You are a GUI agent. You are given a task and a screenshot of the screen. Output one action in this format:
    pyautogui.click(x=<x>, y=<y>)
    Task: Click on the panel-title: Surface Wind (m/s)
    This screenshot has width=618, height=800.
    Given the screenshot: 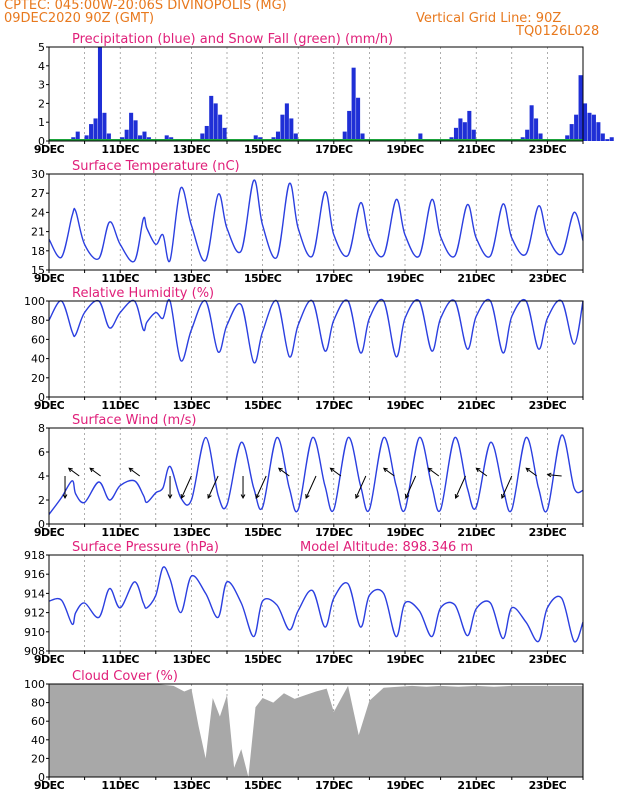 What is the action you would take?
    pyautogui.click(x=134, y=420)
    